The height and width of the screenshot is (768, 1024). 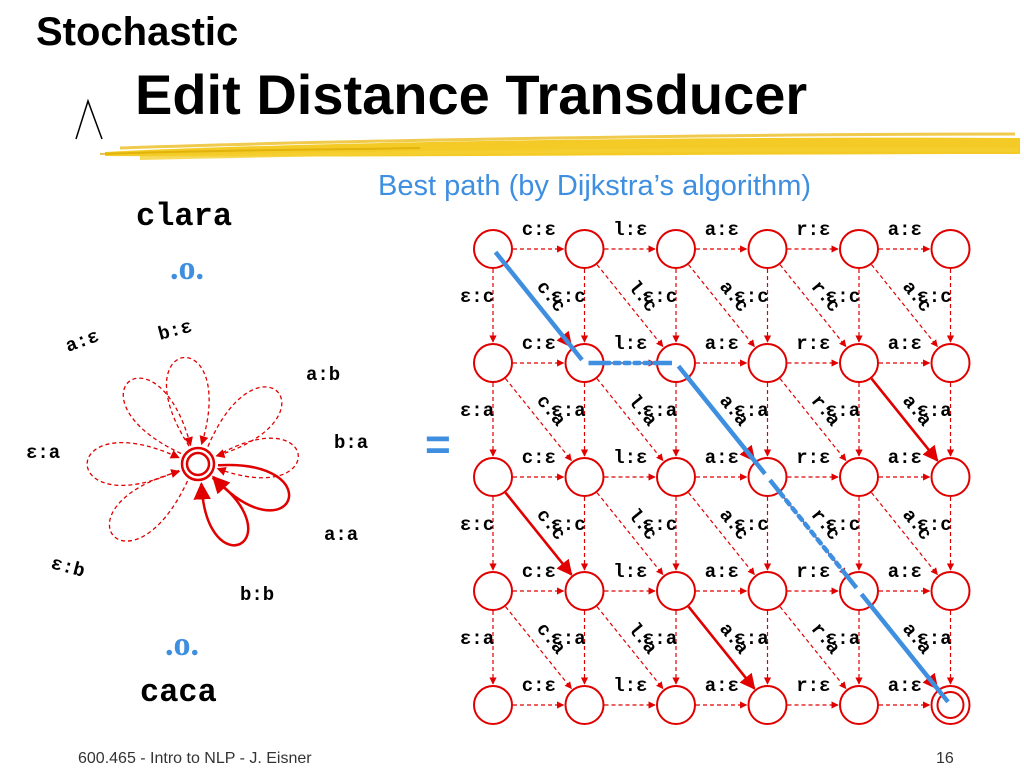 What do you see at coordinates (934, 639) in the screenshot?
I see `label-ins-3-5: ε:a` at bounding box center [934, 639].